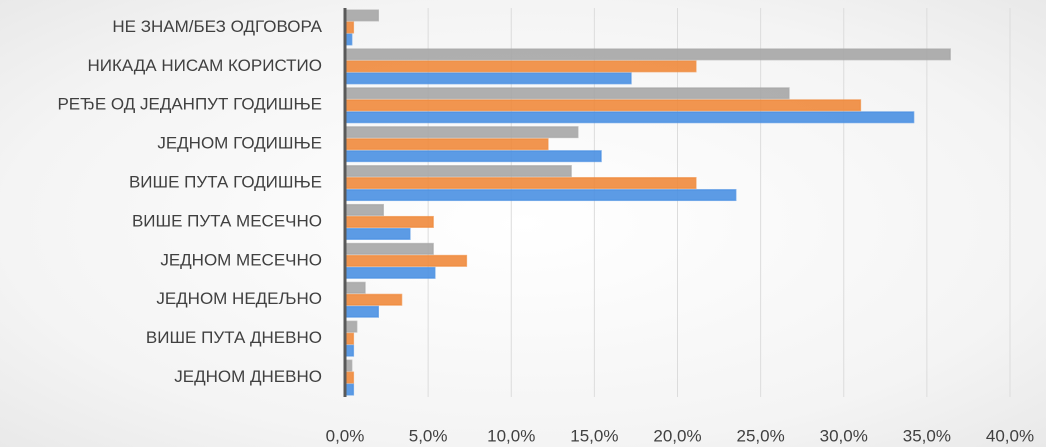 Image resolution: width=1046 pixels, height=447 pixels. Describe the element at coordinates (239, 298) in the screenshot. I see `y-tick-label: ЈЕДНОМ НЕДЕЉНО` at that location.